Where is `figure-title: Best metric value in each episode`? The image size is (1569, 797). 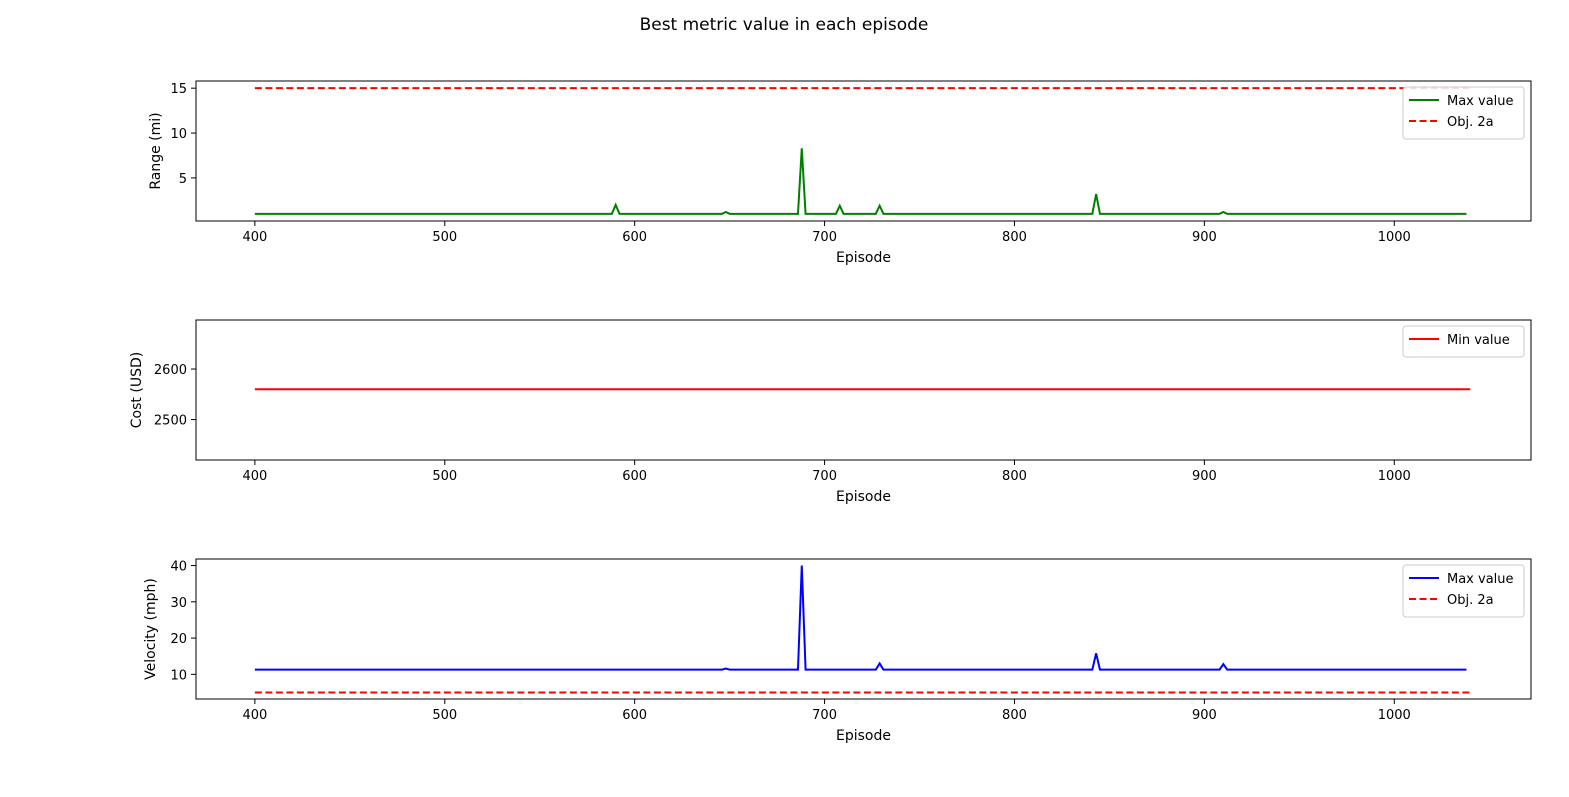 figure-title: Best metric value in each episode is located at coordinates (784, 25).